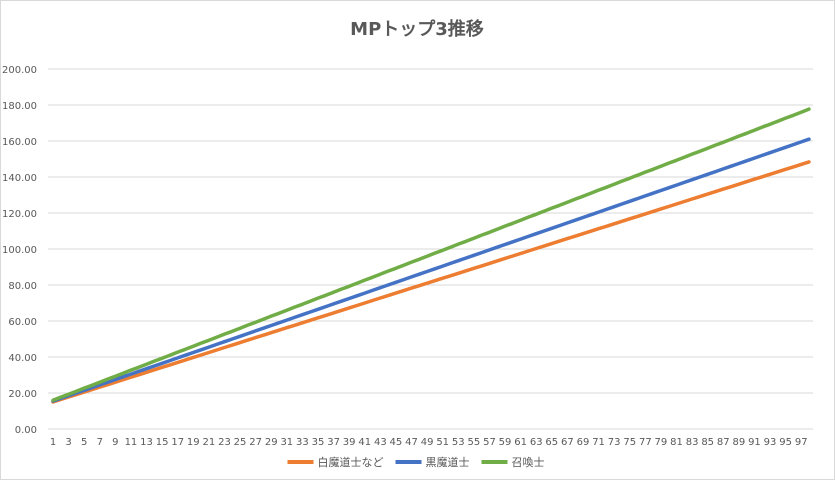 The width and height of the screenshot is (835, 480). Describe the element at coordinates (416, 462) in the screenshot. I see `legend: 白魔道士など 黒魔道士 召喚士` at that location.